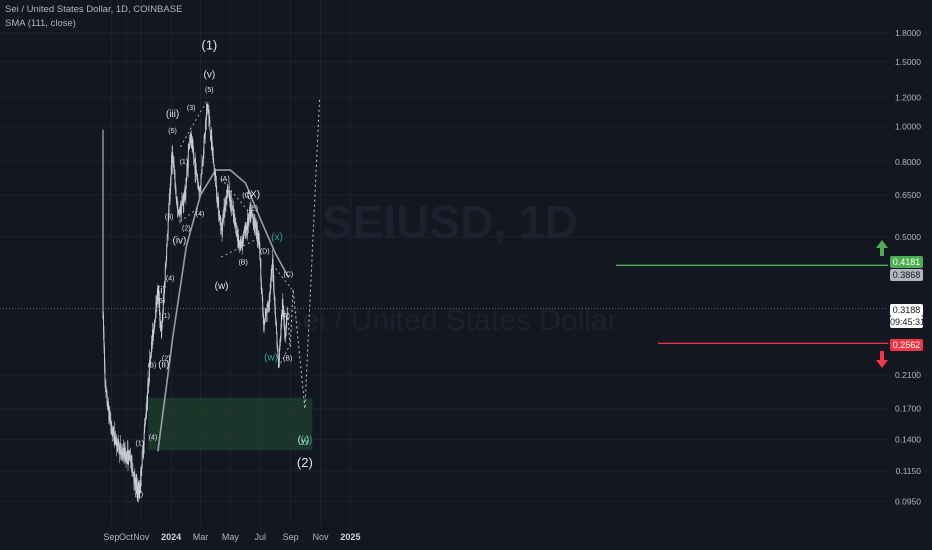 The image size is (932, 550). Describe the element at coordinates (265, 252) in the screenshot. I see `wave-label: (D)` at that location.